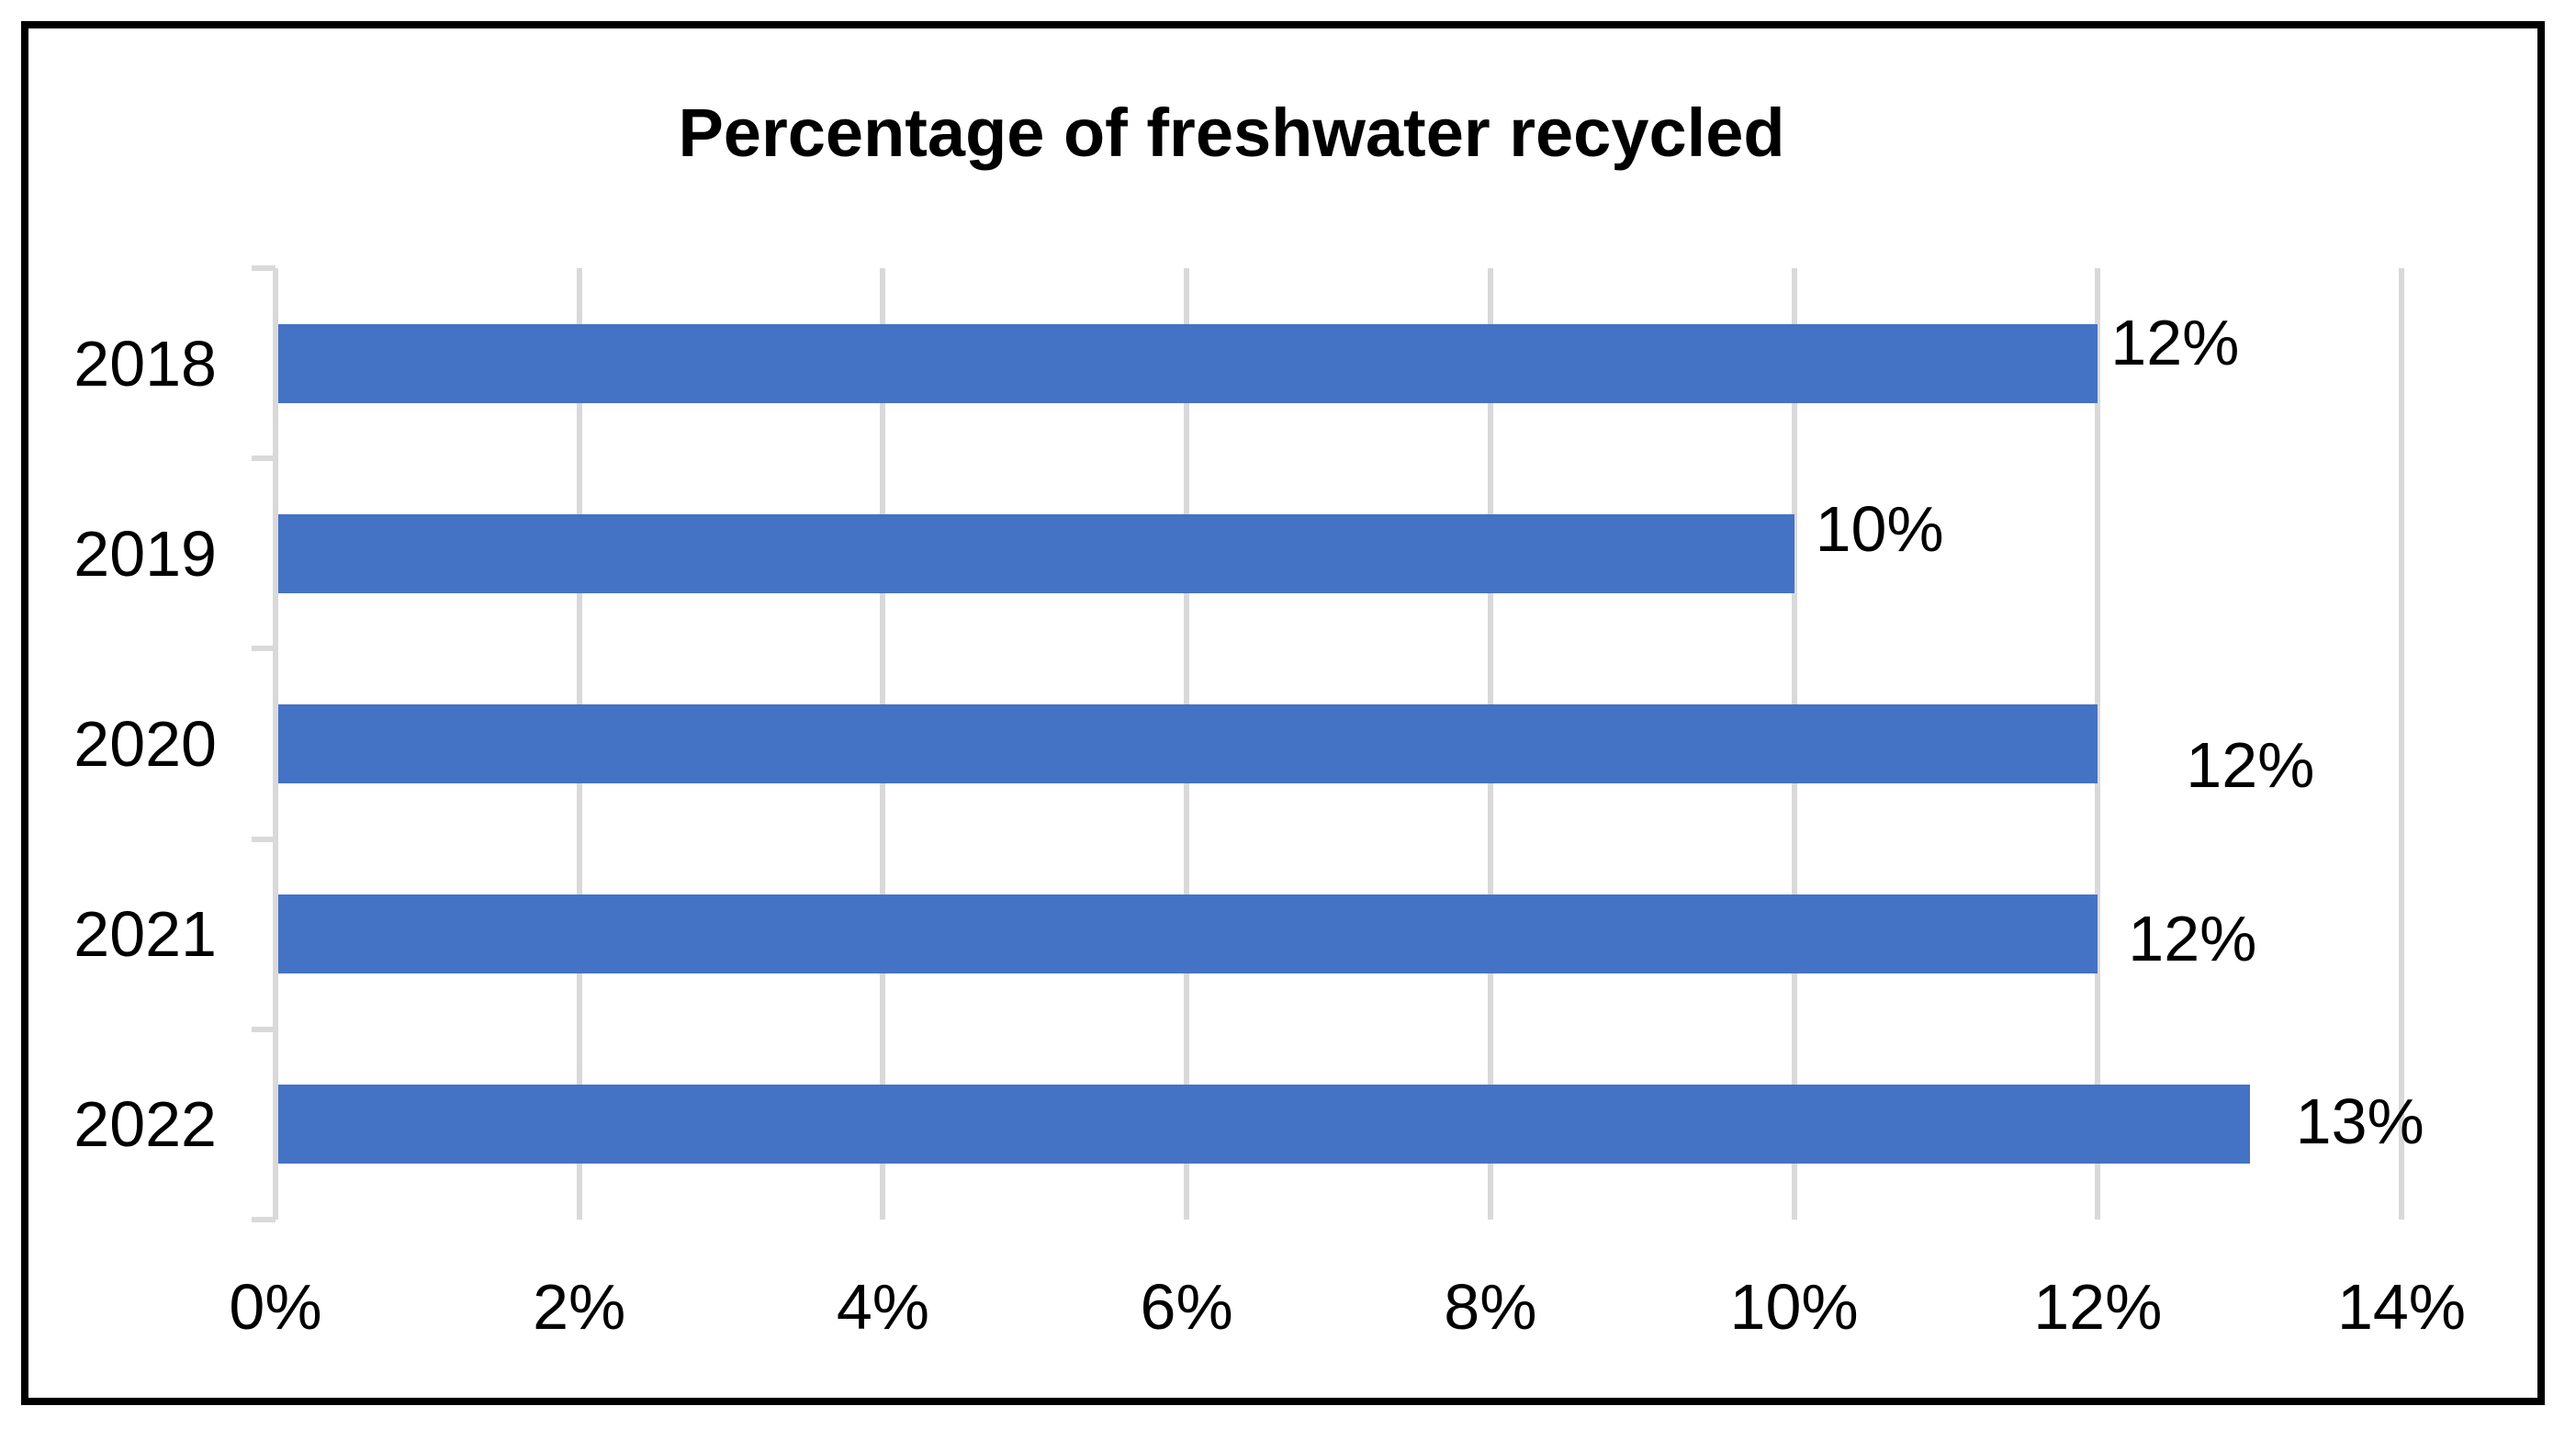 Image resolution: width=2576 pixels, height=1440 pixels. What do you see at coordinates (1490, 1307) in the screenshot?
I see `x-tick-label-8%: 8%` at bounding box center [1490, 1307].